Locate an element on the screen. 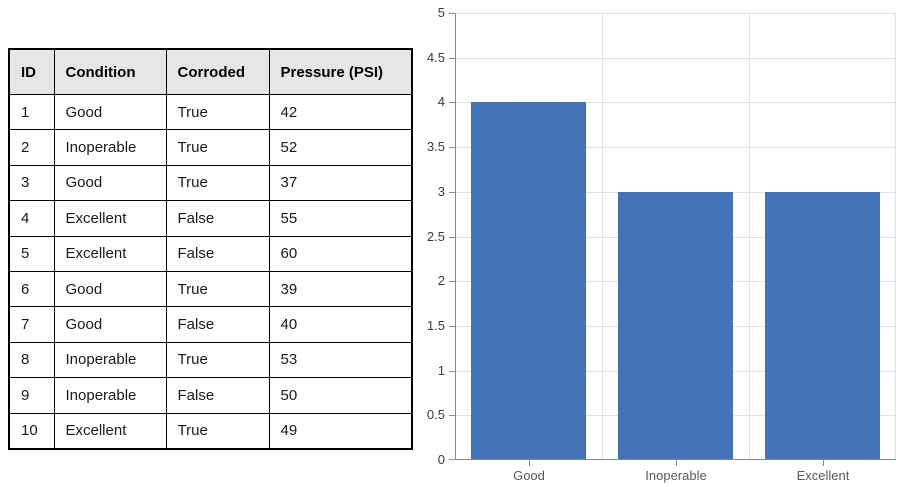 The width and height of the screenshot is (904, 487). table-row: 3 Good True 37 is located at coordinates (210, 183).